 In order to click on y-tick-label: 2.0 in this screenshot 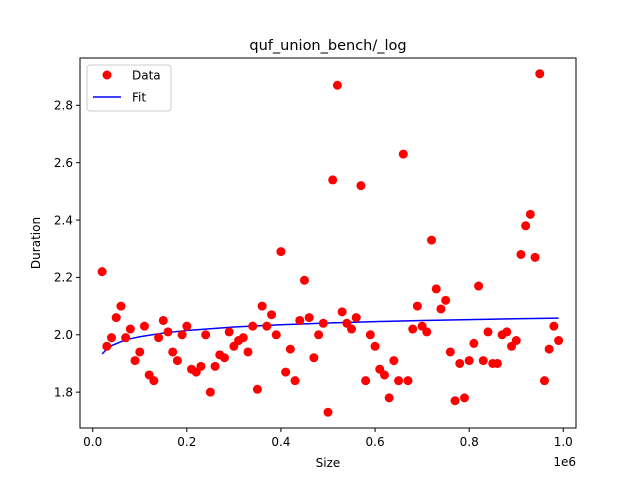, I will do `click(63, 335)`.